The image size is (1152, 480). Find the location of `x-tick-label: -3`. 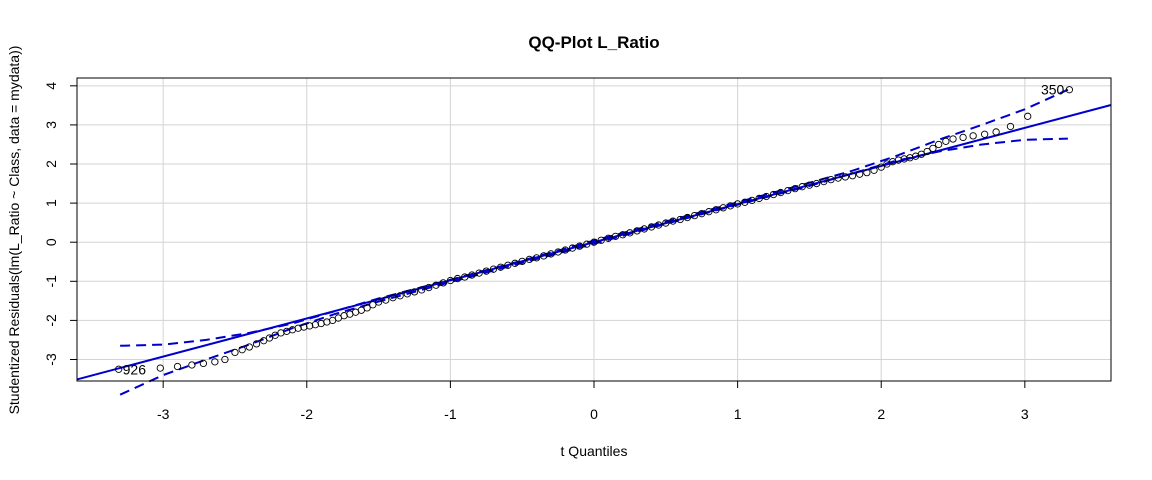

x-tick-label: -3 is located at coordinates (163, 414).